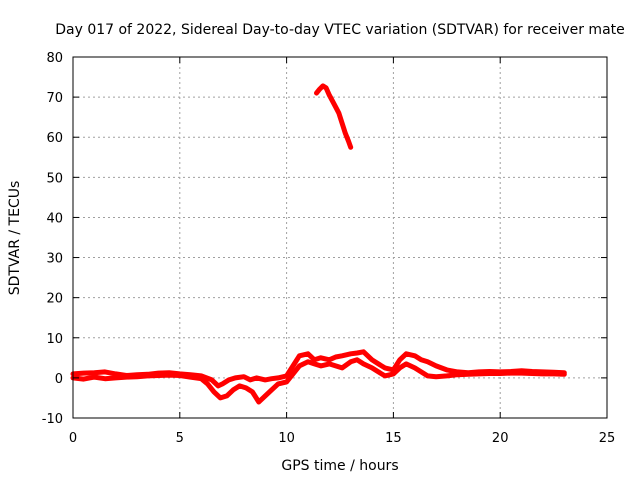  Describe the element at coordinates (54, 339) in the screenshot. I see `y-tick-label: 10` at that location.